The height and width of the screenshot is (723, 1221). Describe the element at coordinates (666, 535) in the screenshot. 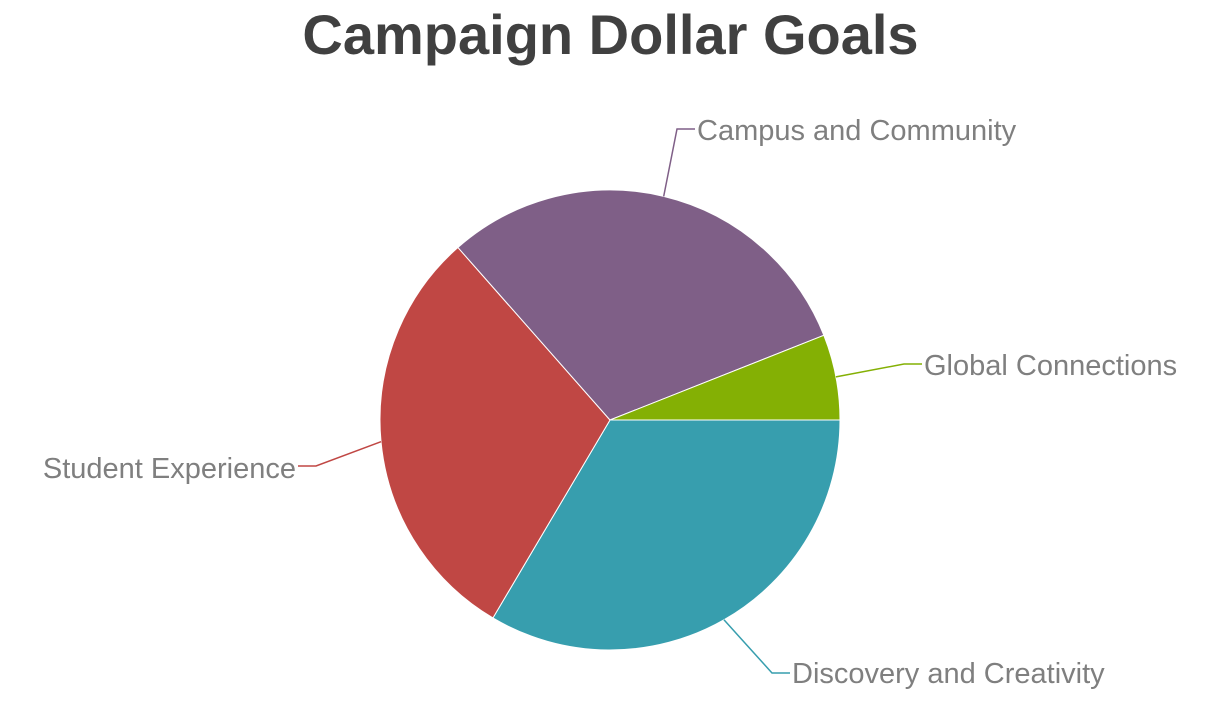

I see `pie-slice-discovery-and-creativity` at that location.